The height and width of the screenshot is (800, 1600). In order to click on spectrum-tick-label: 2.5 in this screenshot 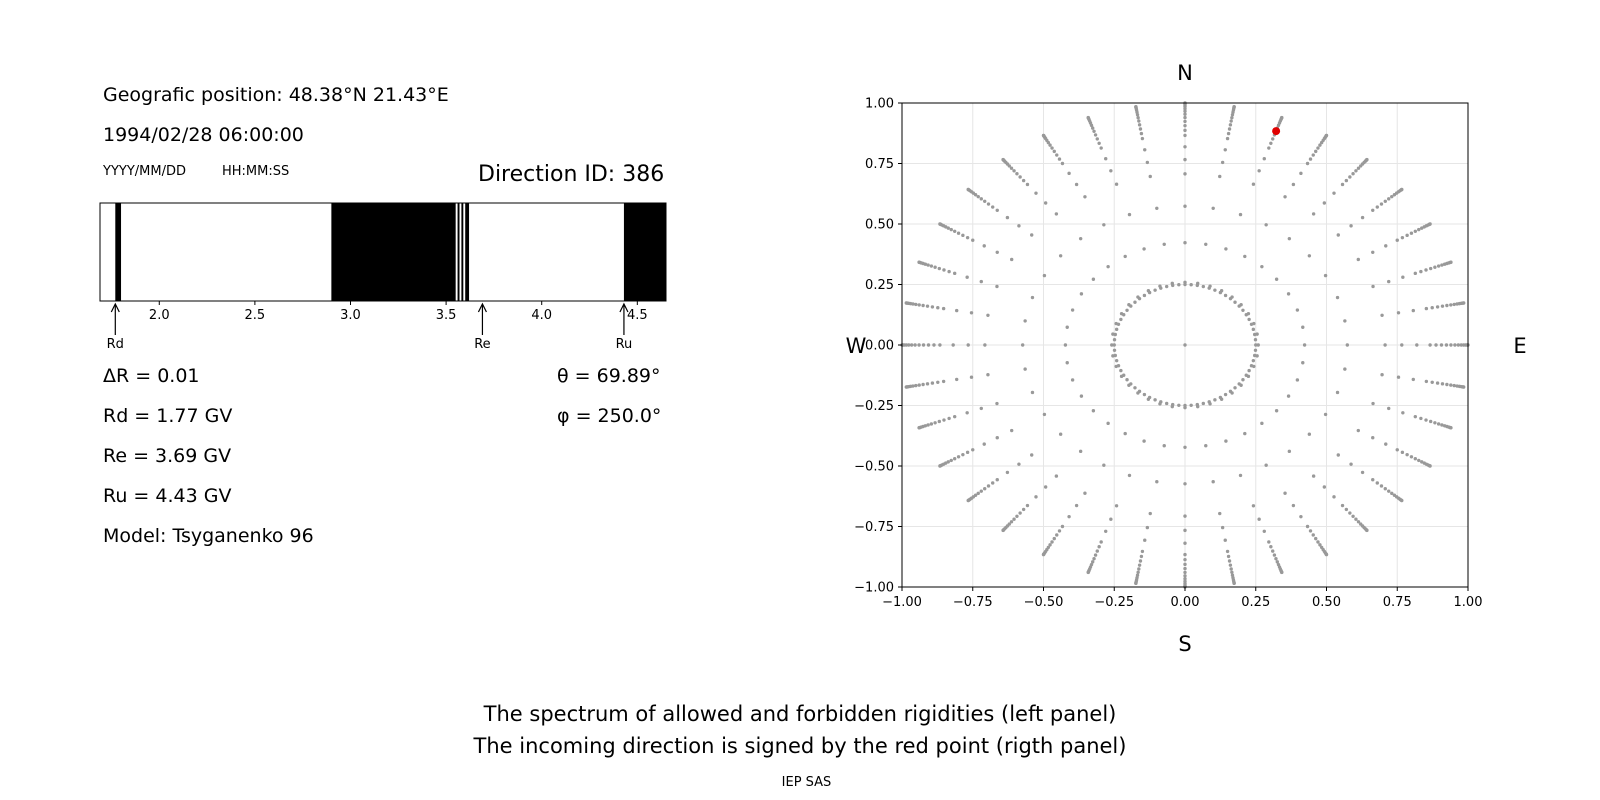, I will do `click(255, 315)`.